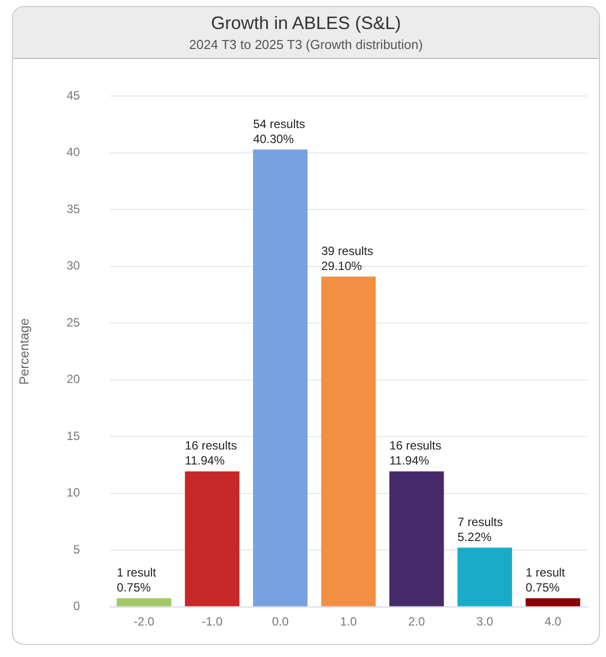 Image resolution: width=606 pixels, height=657 pixels. I want to click on x-tick-label: 3.0, so click(485, 621).